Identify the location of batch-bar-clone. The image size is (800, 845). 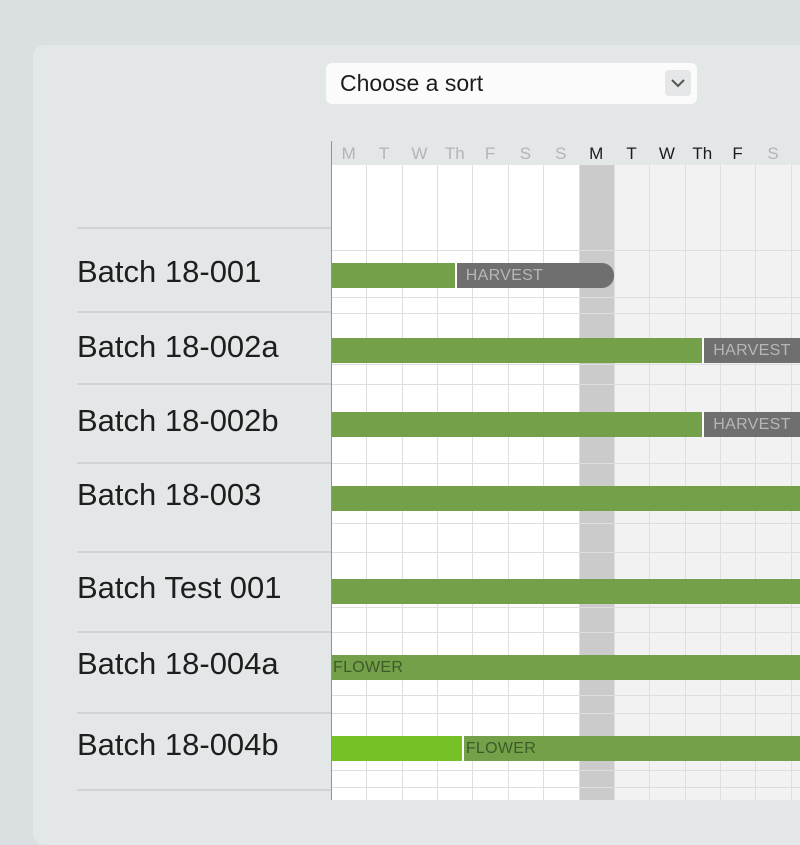
(396, 748).